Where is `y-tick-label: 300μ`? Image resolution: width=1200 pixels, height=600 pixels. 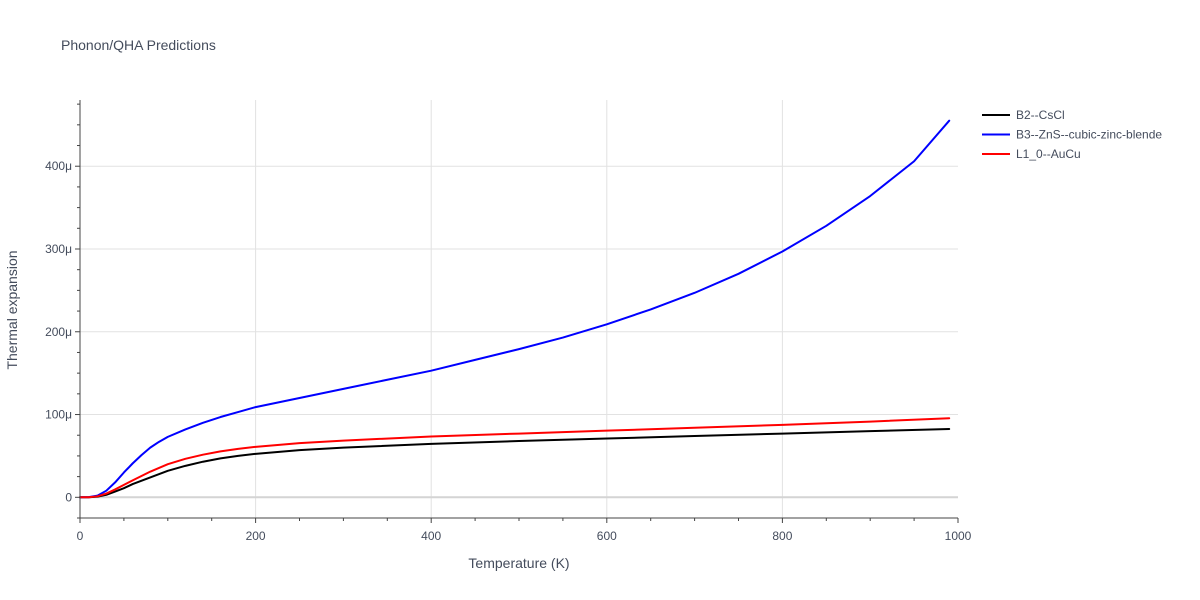 y-tick-label: 300μ is located at coordinates (58, 249).